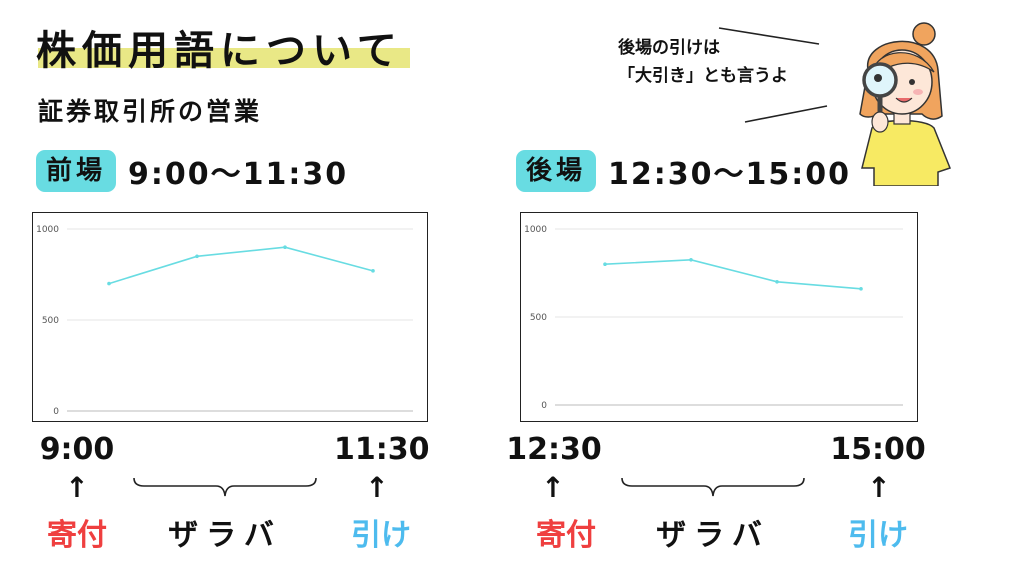 The width and height of the screenshot is (1024, 576). What do you see at coordinates (566, 535) in the screenshot?
I see `afternoon-open-label: 寄付` at bounding box center [566, 535].